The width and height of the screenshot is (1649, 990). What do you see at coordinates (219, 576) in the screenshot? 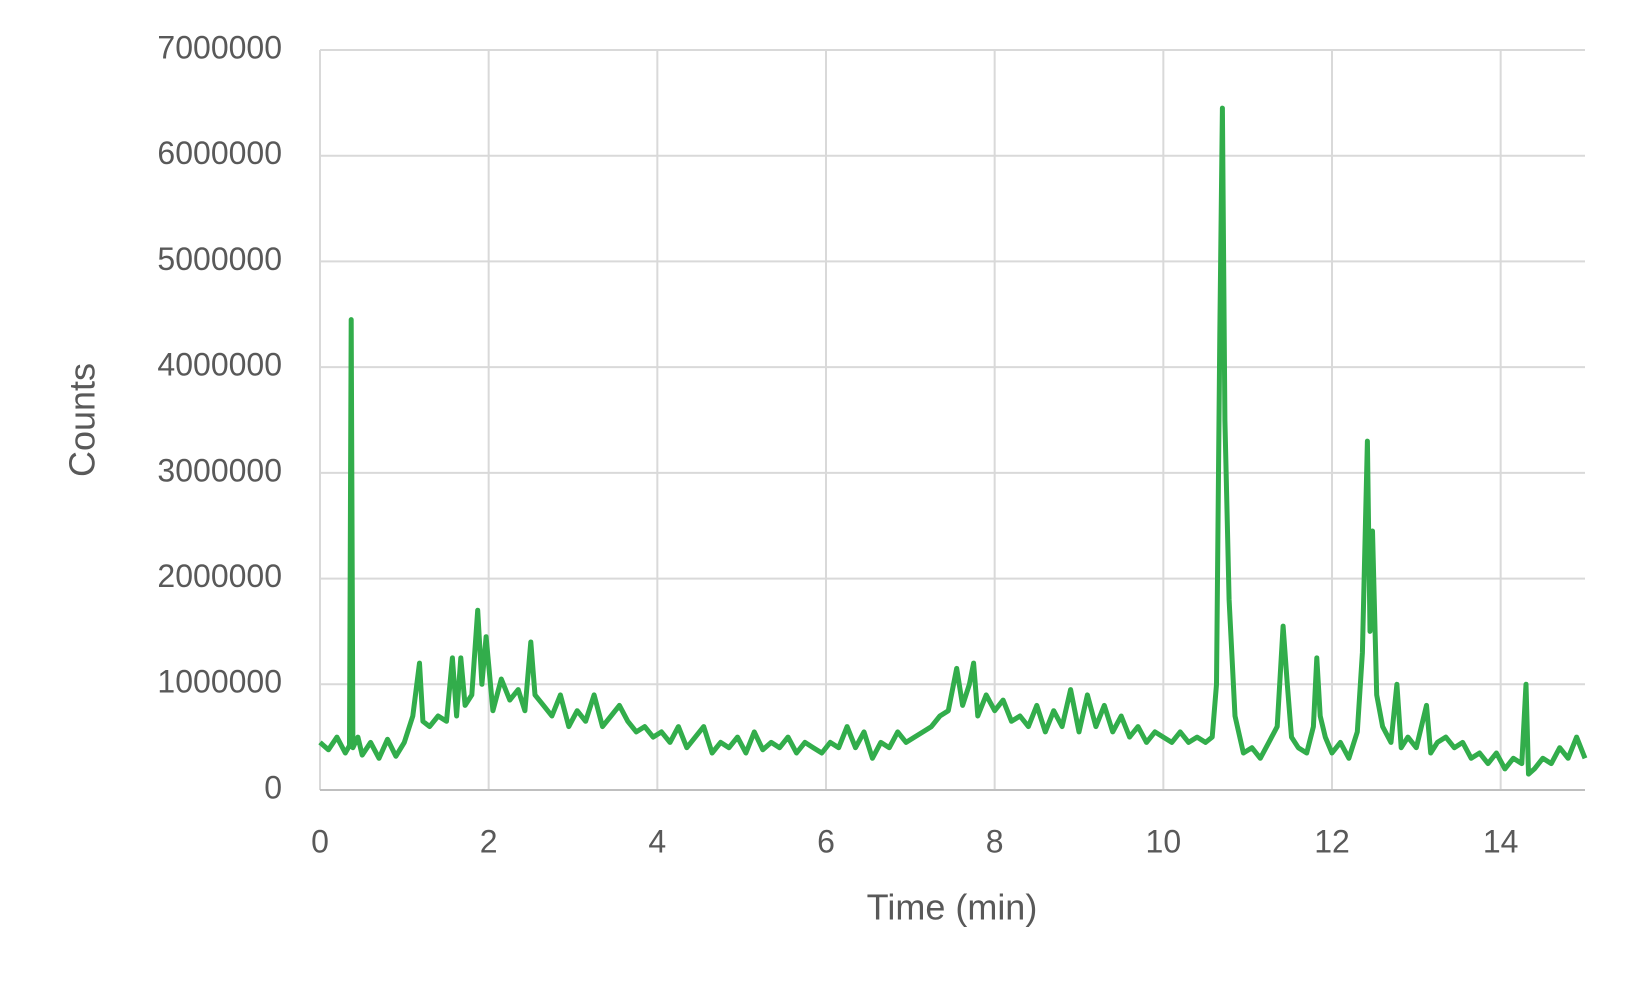
I see `y-tick-label: 2000000` at bounding box center [219, 576].